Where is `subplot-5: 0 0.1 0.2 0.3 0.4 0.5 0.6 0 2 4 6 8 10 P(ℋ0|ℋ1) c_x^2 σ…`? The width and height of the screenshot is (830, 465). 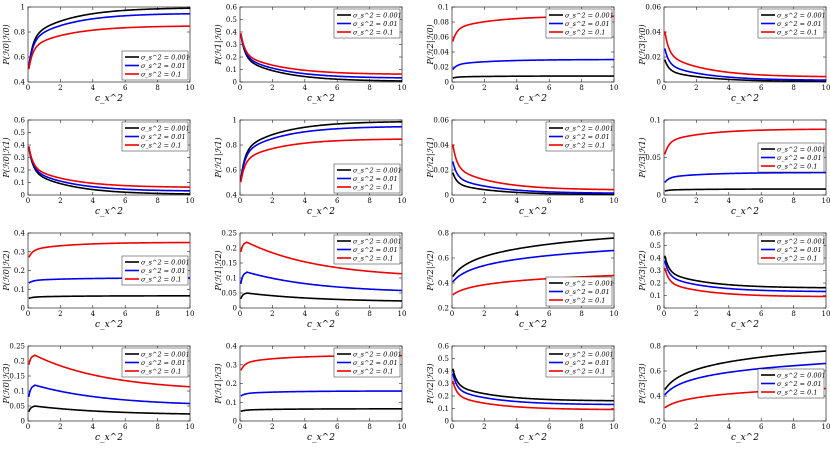 subplot-5: 0 0.1 0.2 0.3 0.4 0.5 0.6 0 2 4 6 8 10 P(ℋ0|ℋ1) c_x^2 σ… is located at coordinates (98, 167).